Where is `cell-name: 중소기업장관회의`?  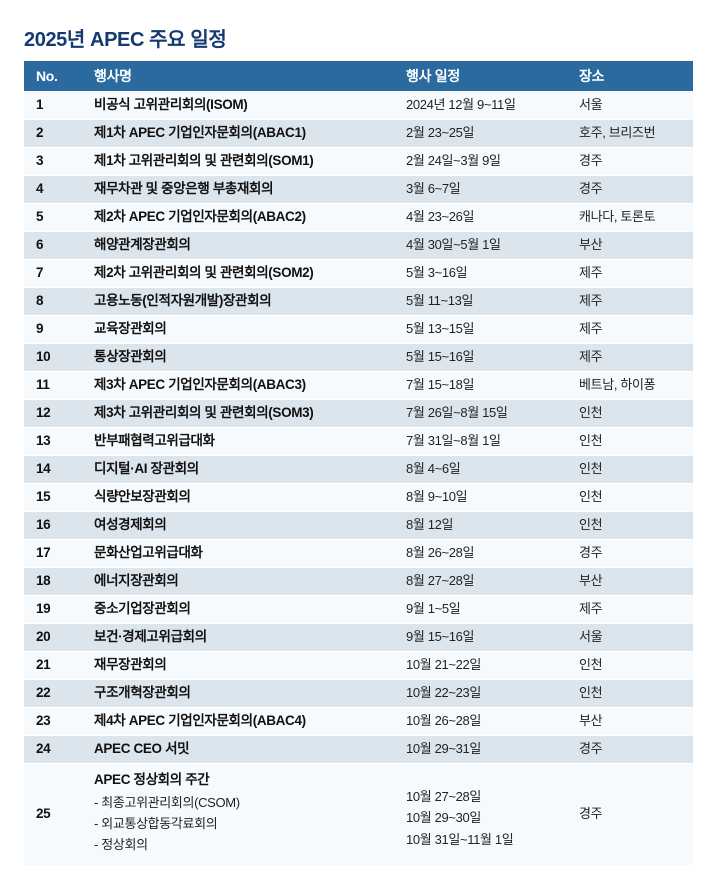 cell-name: 중소기업장관회의 is located at coordinates (239, 609).